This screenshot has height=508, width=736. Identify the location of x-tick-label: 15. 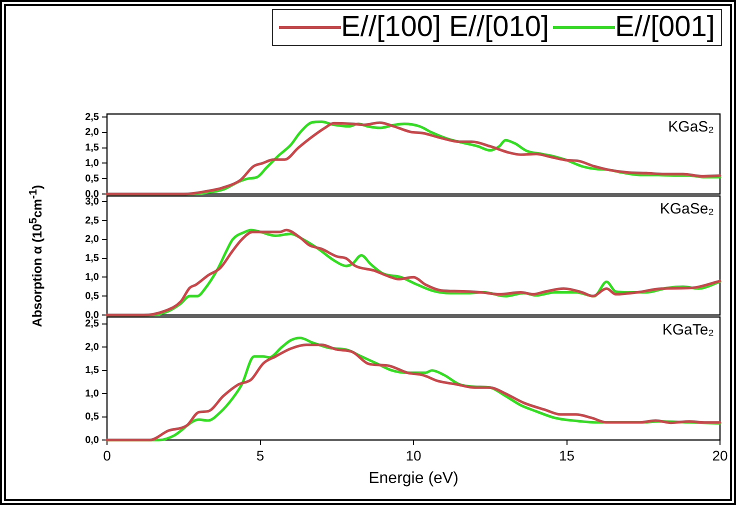
(566, 455).